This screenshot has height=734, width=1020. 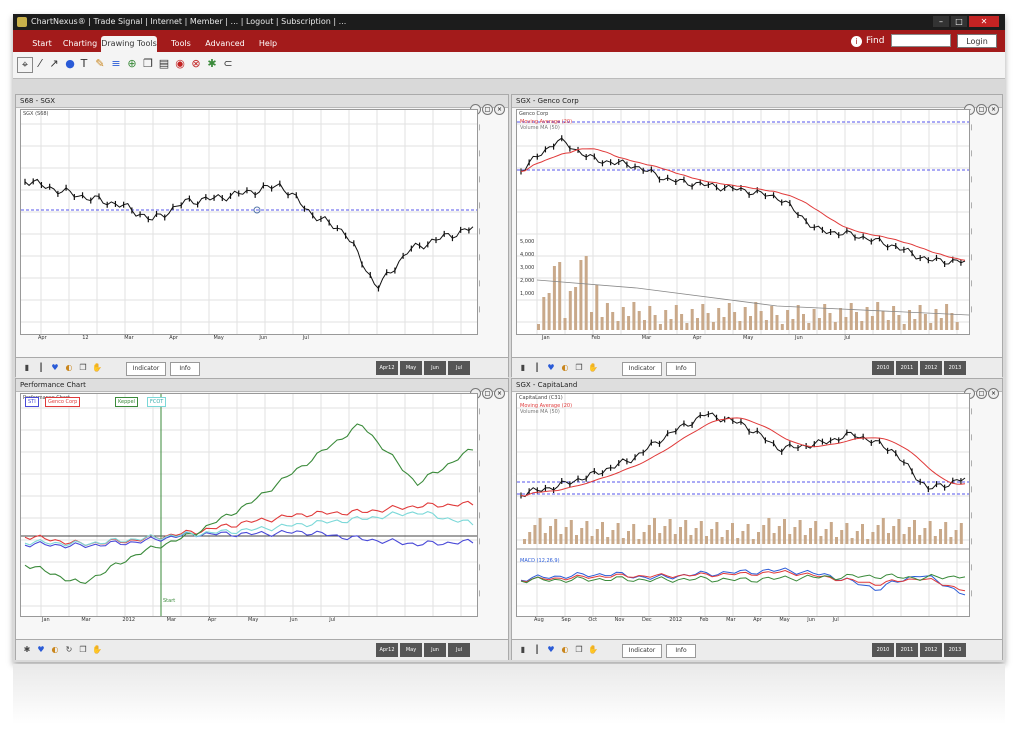 What do you see at coordinates (188, 620) in the screenshot?
I see `date-axis: Jan Mar 2012 Mar Apr May Jun Jul` at bounding box center [188, 620].